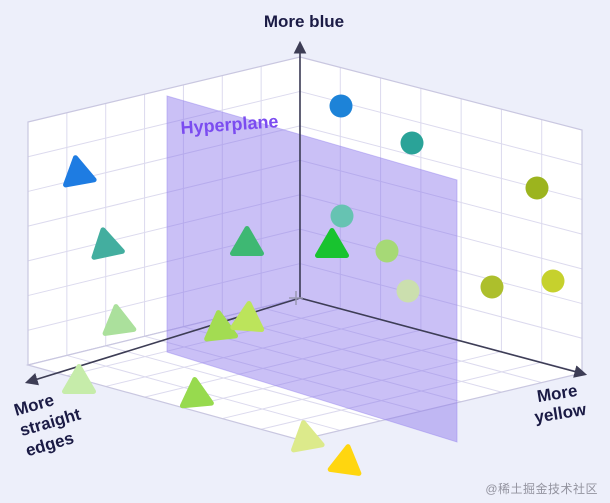  What do you see at coordinates (50, 422) in the screenshot?
I see `axis-label-more-straight-edges: Morestraightedges` at bounding box center [50, 422].